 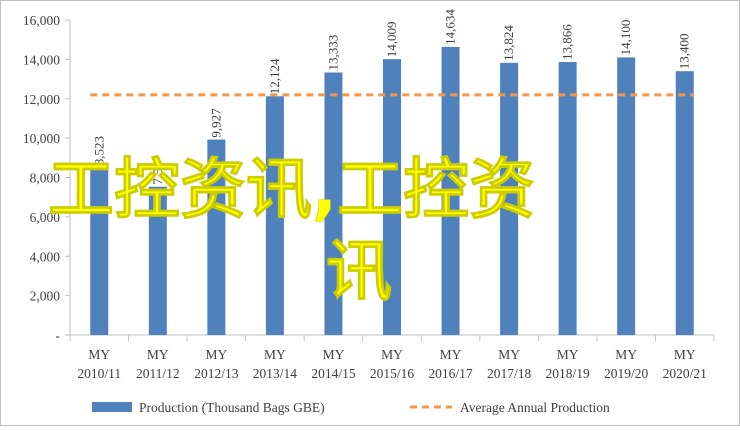 I want to click on legend-label-production: Production (Thousand Bags GBE), so click(x=232, y=407).